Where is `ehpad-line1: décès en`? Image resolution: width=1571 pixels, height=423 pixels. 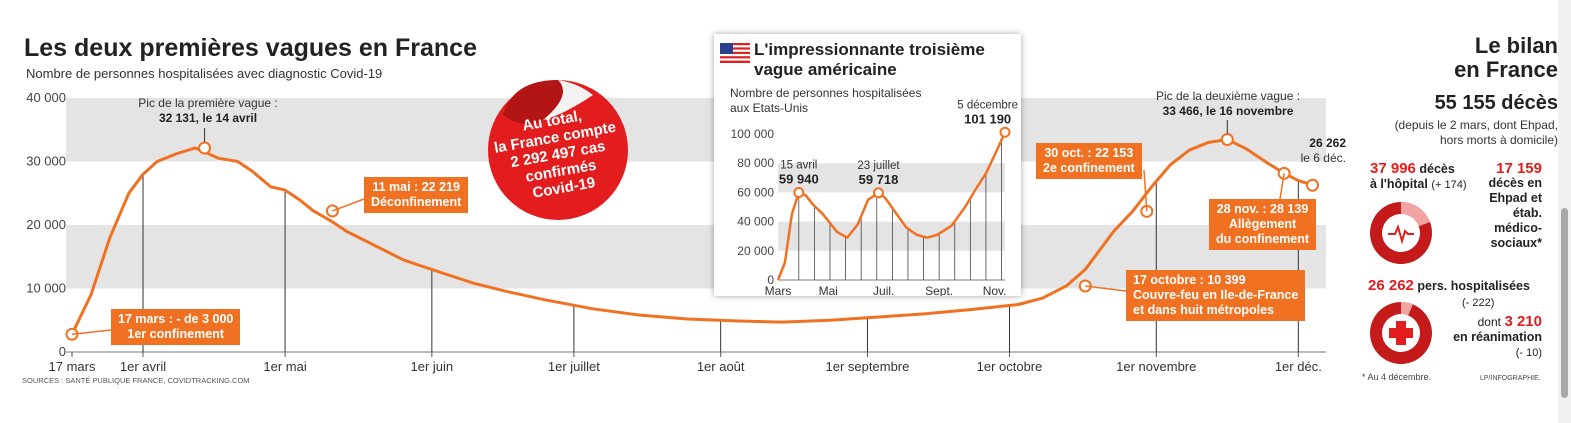 ehpad-line1: décès en is located at coordinates (1515, 183).